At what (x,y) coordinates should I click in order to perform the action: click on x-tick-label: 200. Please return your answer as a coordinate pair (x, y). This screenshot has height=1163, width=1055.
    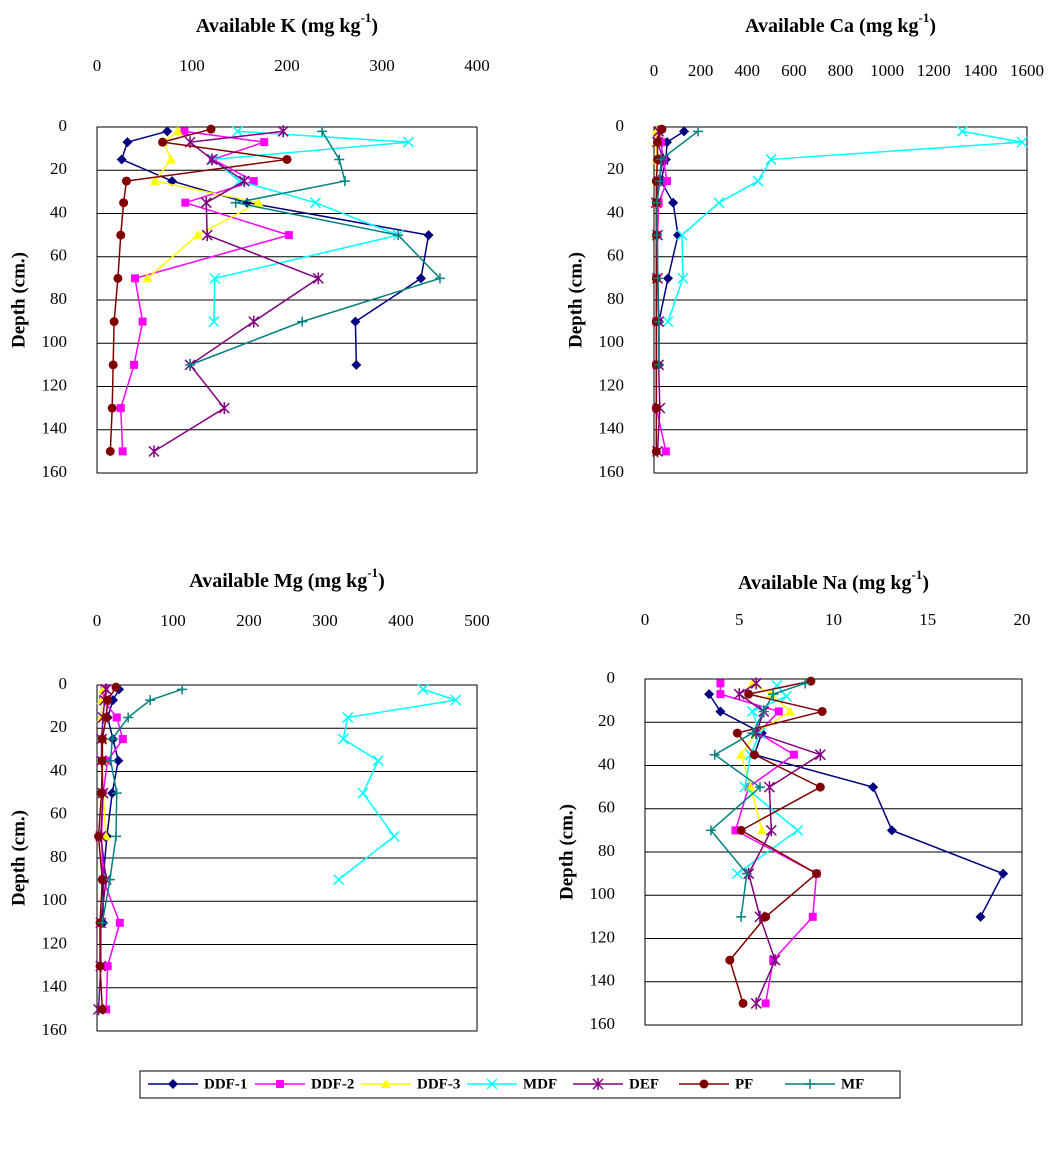
    Looking at the image, I should click on (249, 620).